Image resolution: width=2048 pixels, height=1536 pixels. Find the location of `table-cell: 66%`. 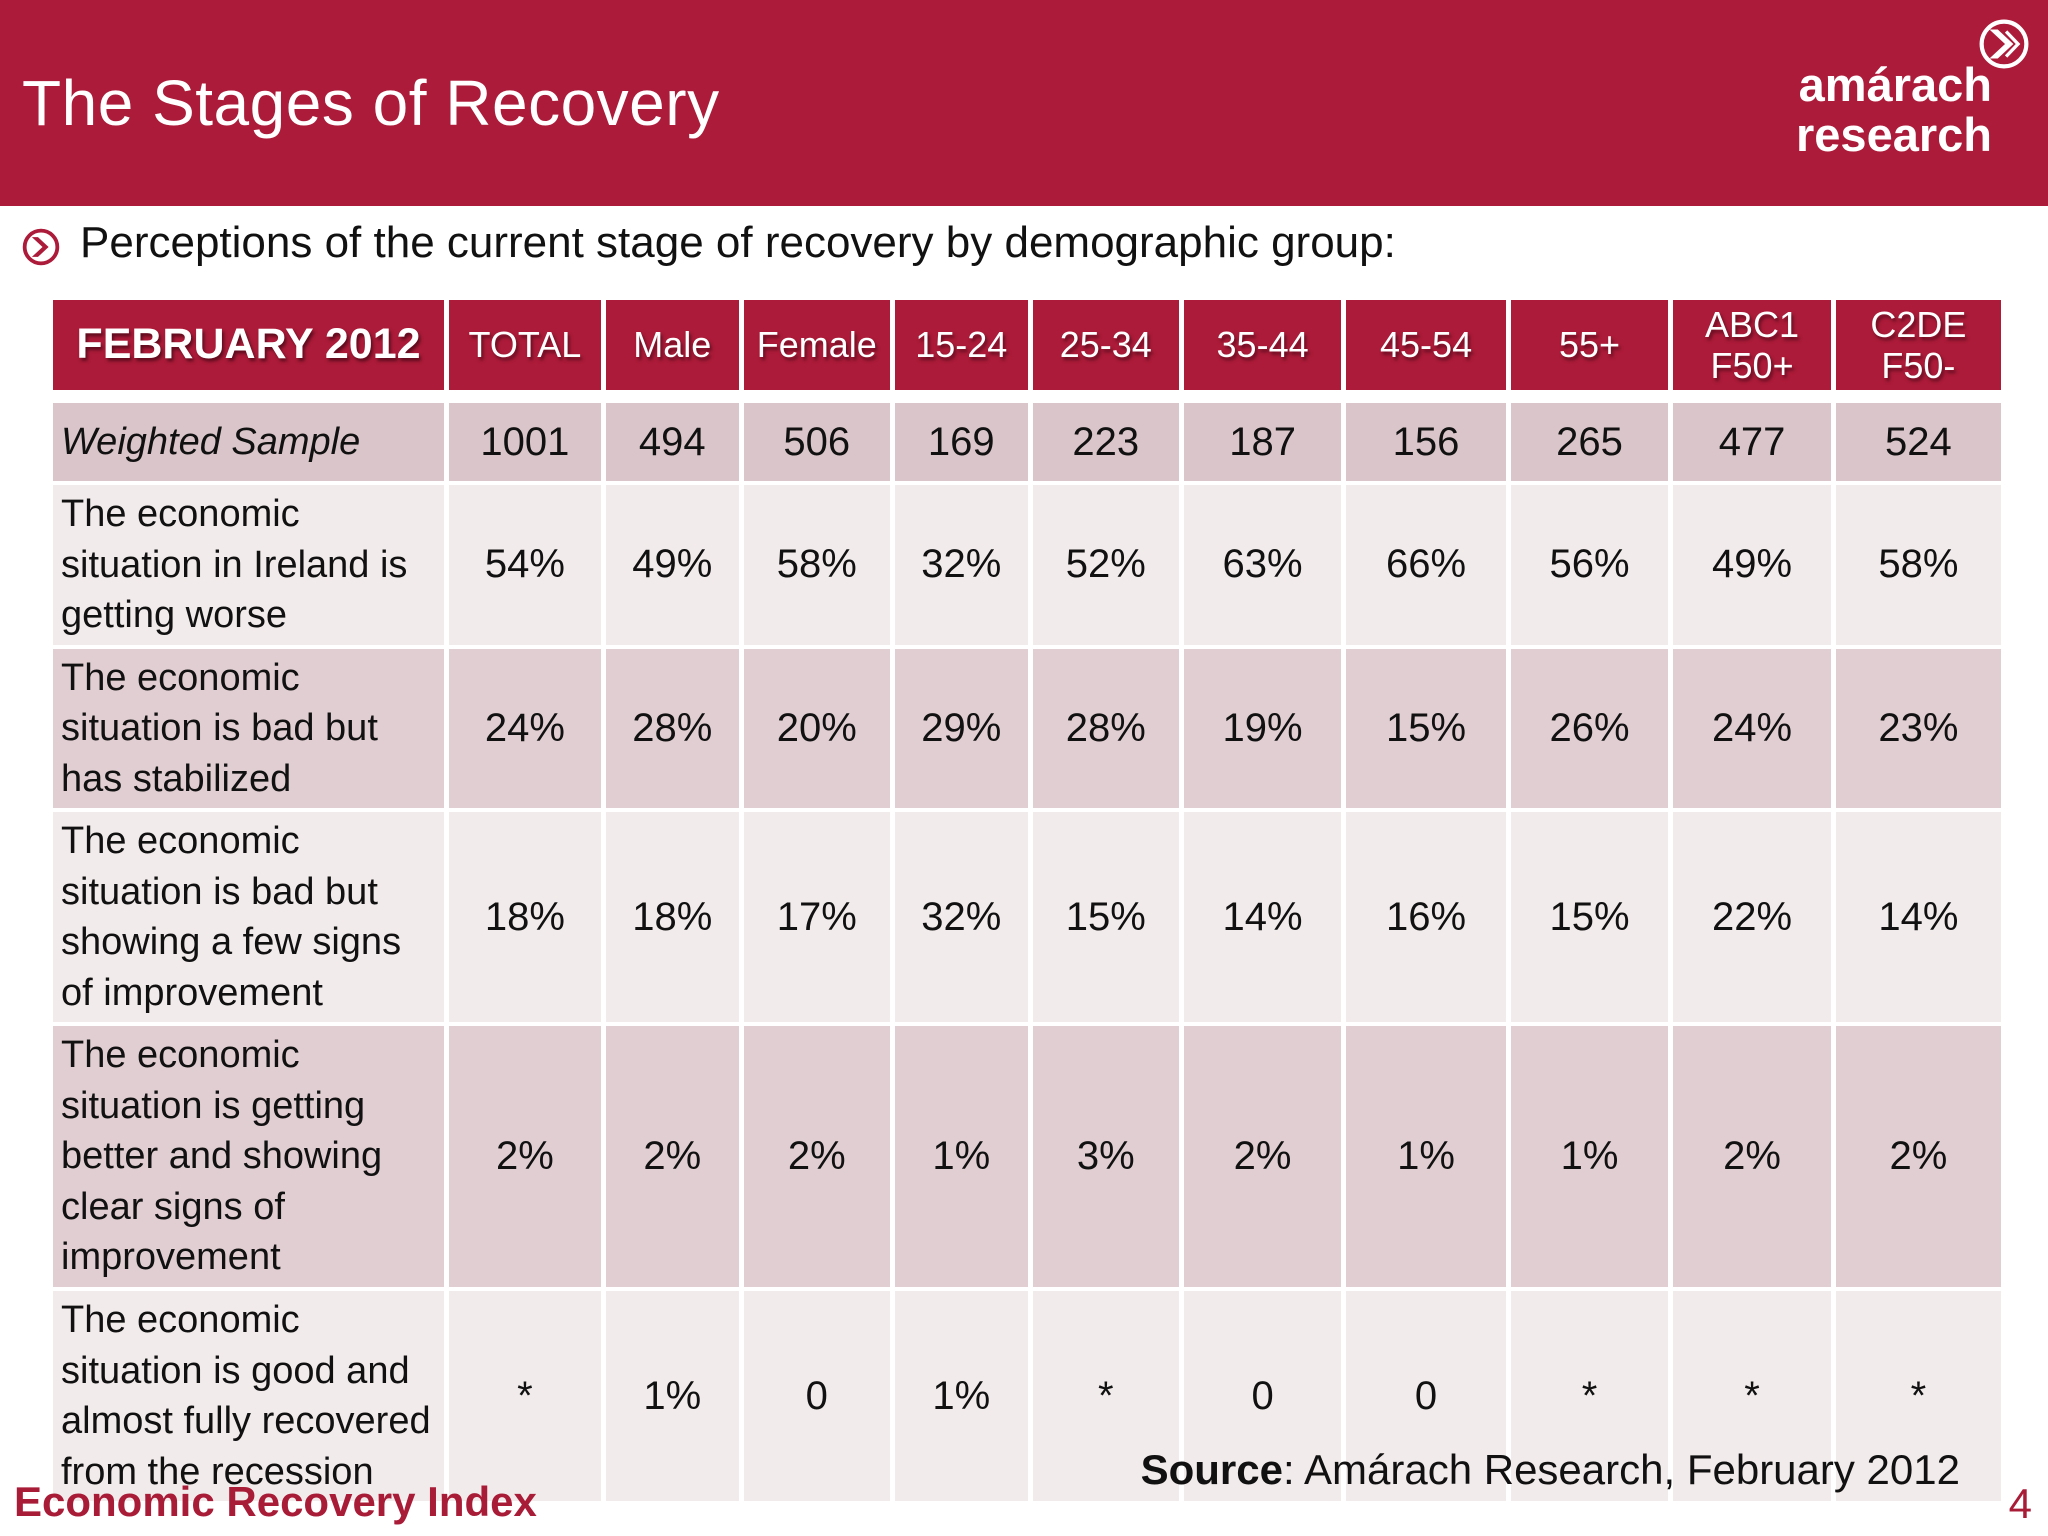

table-cell: 66% is located at coordinates (1426, 565).